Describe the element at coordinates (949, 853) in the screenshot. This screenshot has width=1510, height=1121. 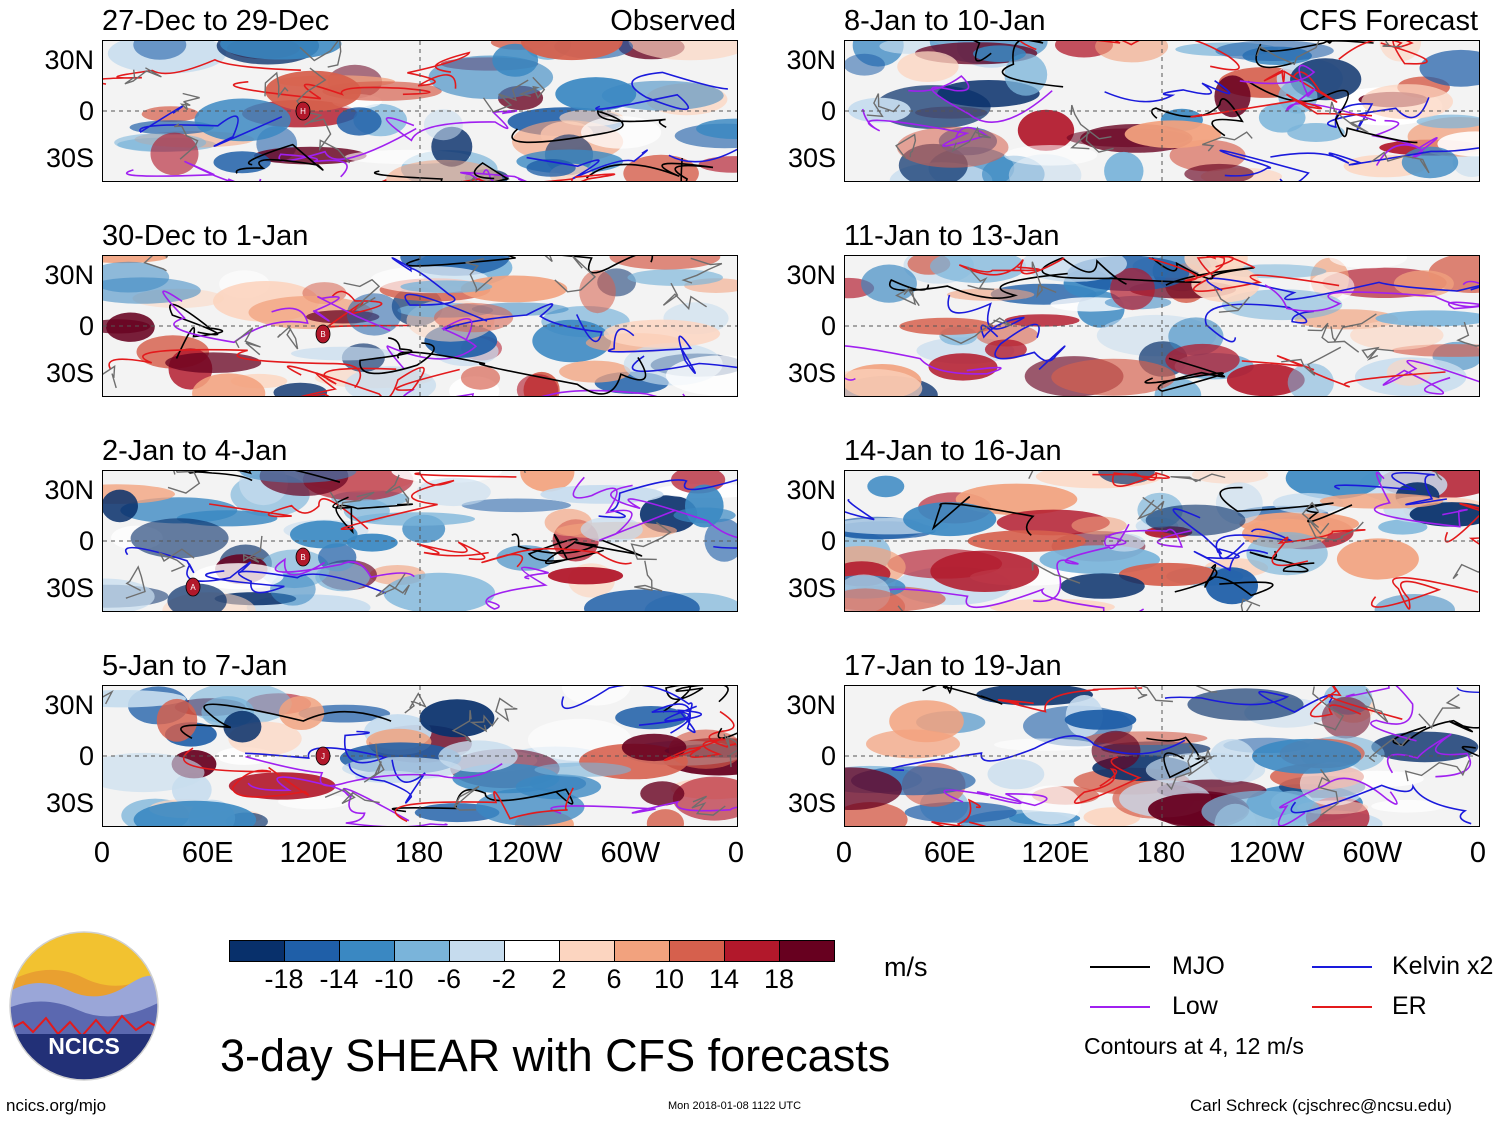
I see `x-tick-label: 60E` at that location.